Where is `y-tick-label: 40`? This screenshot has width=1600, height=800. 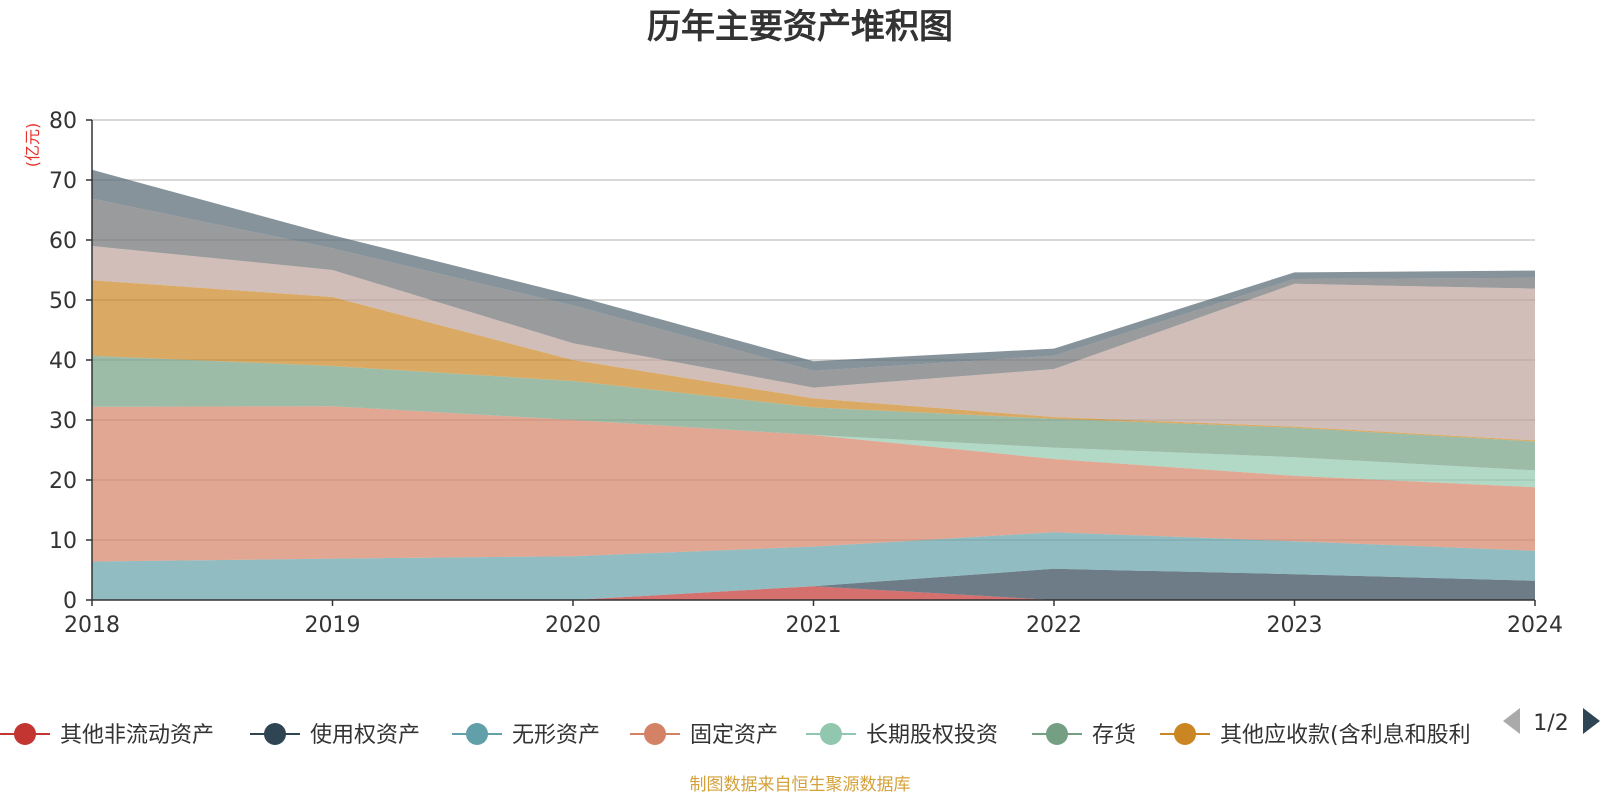
y-tick-label: 40 is located at coordinates (63, 361).